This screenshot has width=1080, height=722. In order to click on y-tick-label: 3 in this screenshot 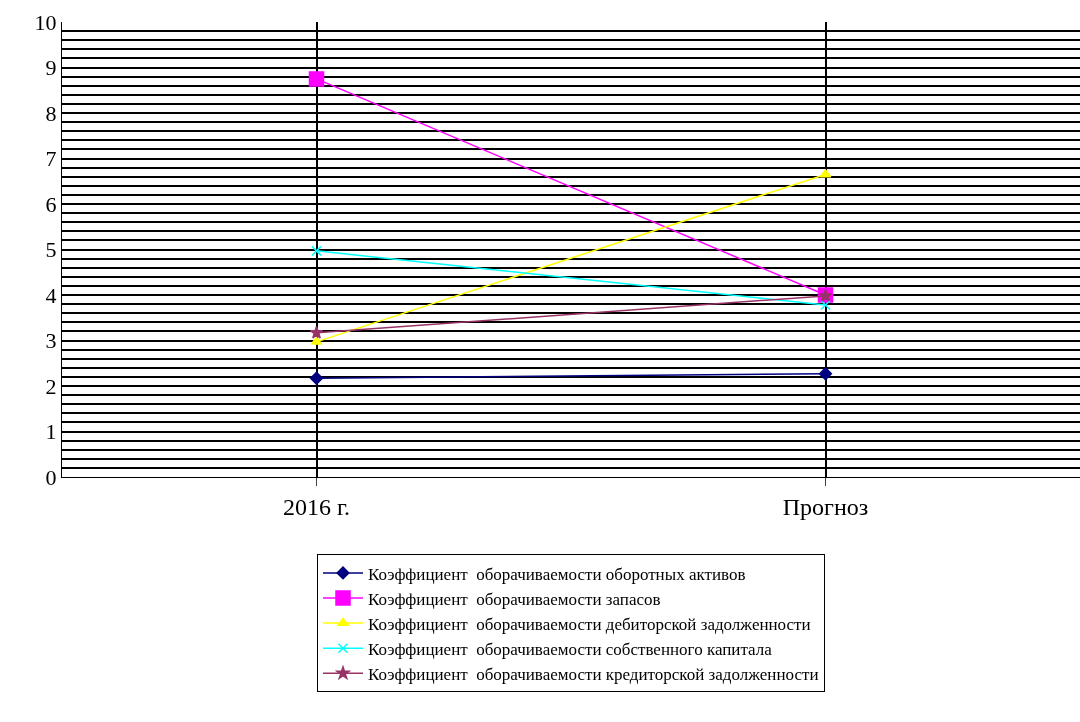, I will do `click(51, 341)`.